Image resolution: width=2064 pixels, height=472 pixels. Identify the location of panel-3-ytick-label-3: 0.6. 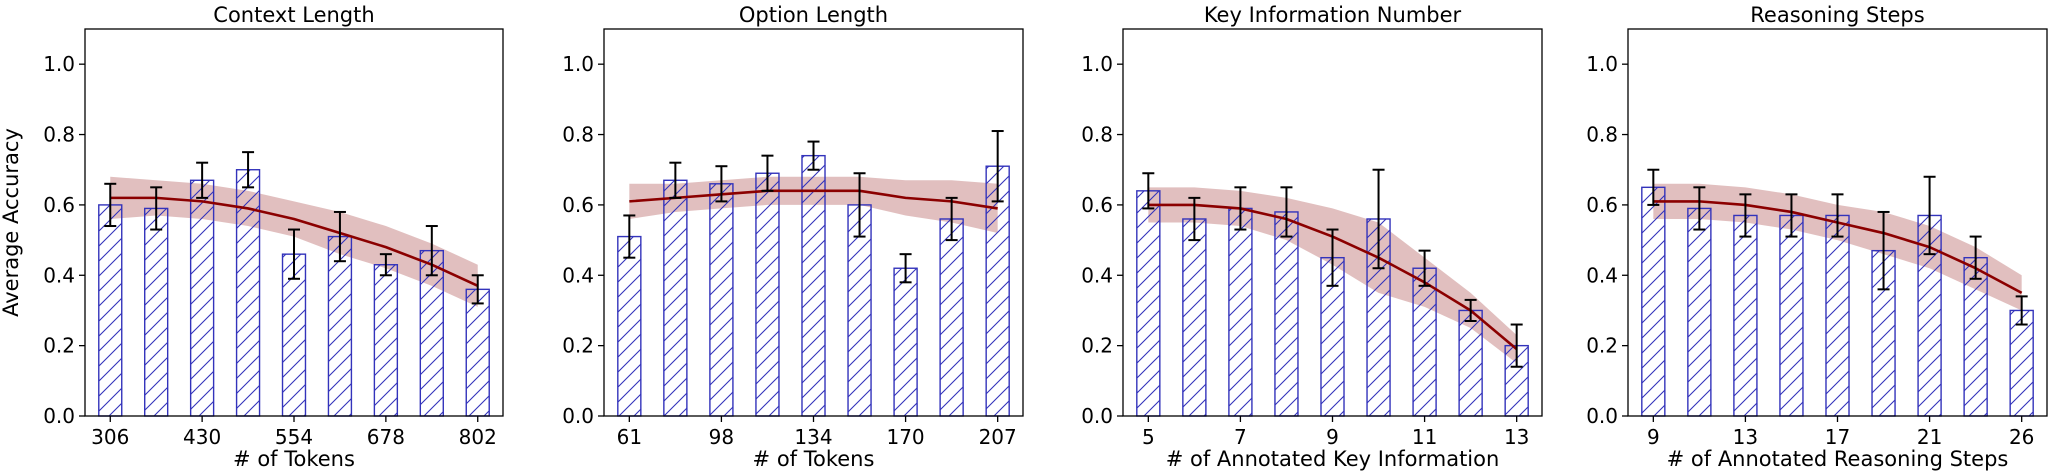
(1097, 205).